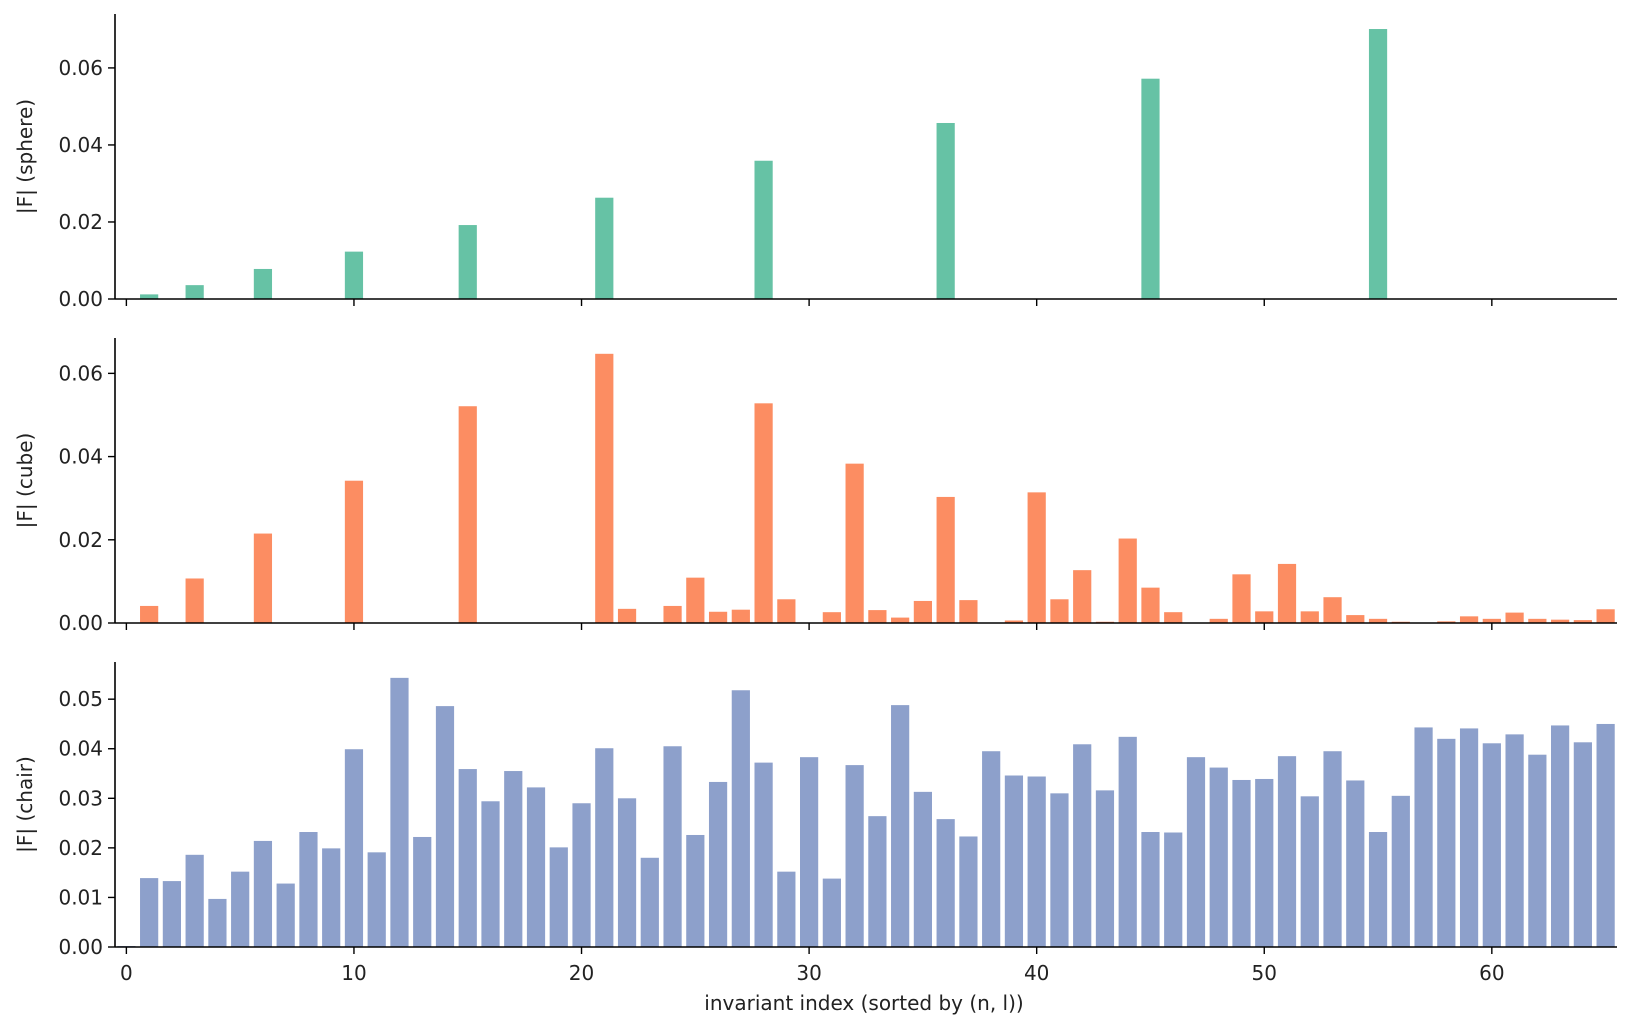  I want to click on x-tick-label: 40, so click(1036, 973).